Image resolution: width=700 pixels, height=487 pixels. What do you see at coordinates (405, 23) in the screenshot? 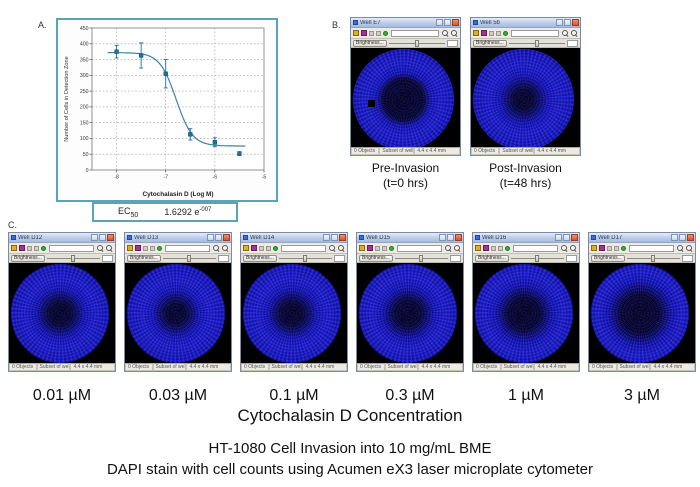
I see `window-titlebar: Well E7` at bounding box center [405, 23].